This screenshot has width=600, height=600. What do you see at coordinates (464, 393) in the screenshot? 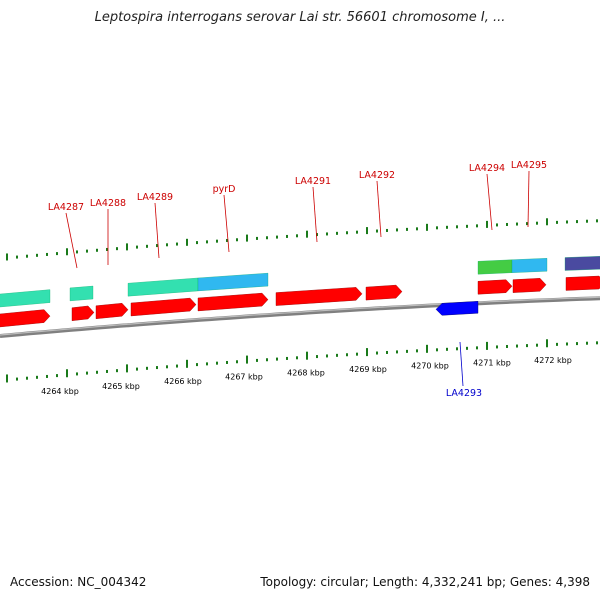
I see `gene-label-la4293: LA4293` at bounding box center [464, 393].